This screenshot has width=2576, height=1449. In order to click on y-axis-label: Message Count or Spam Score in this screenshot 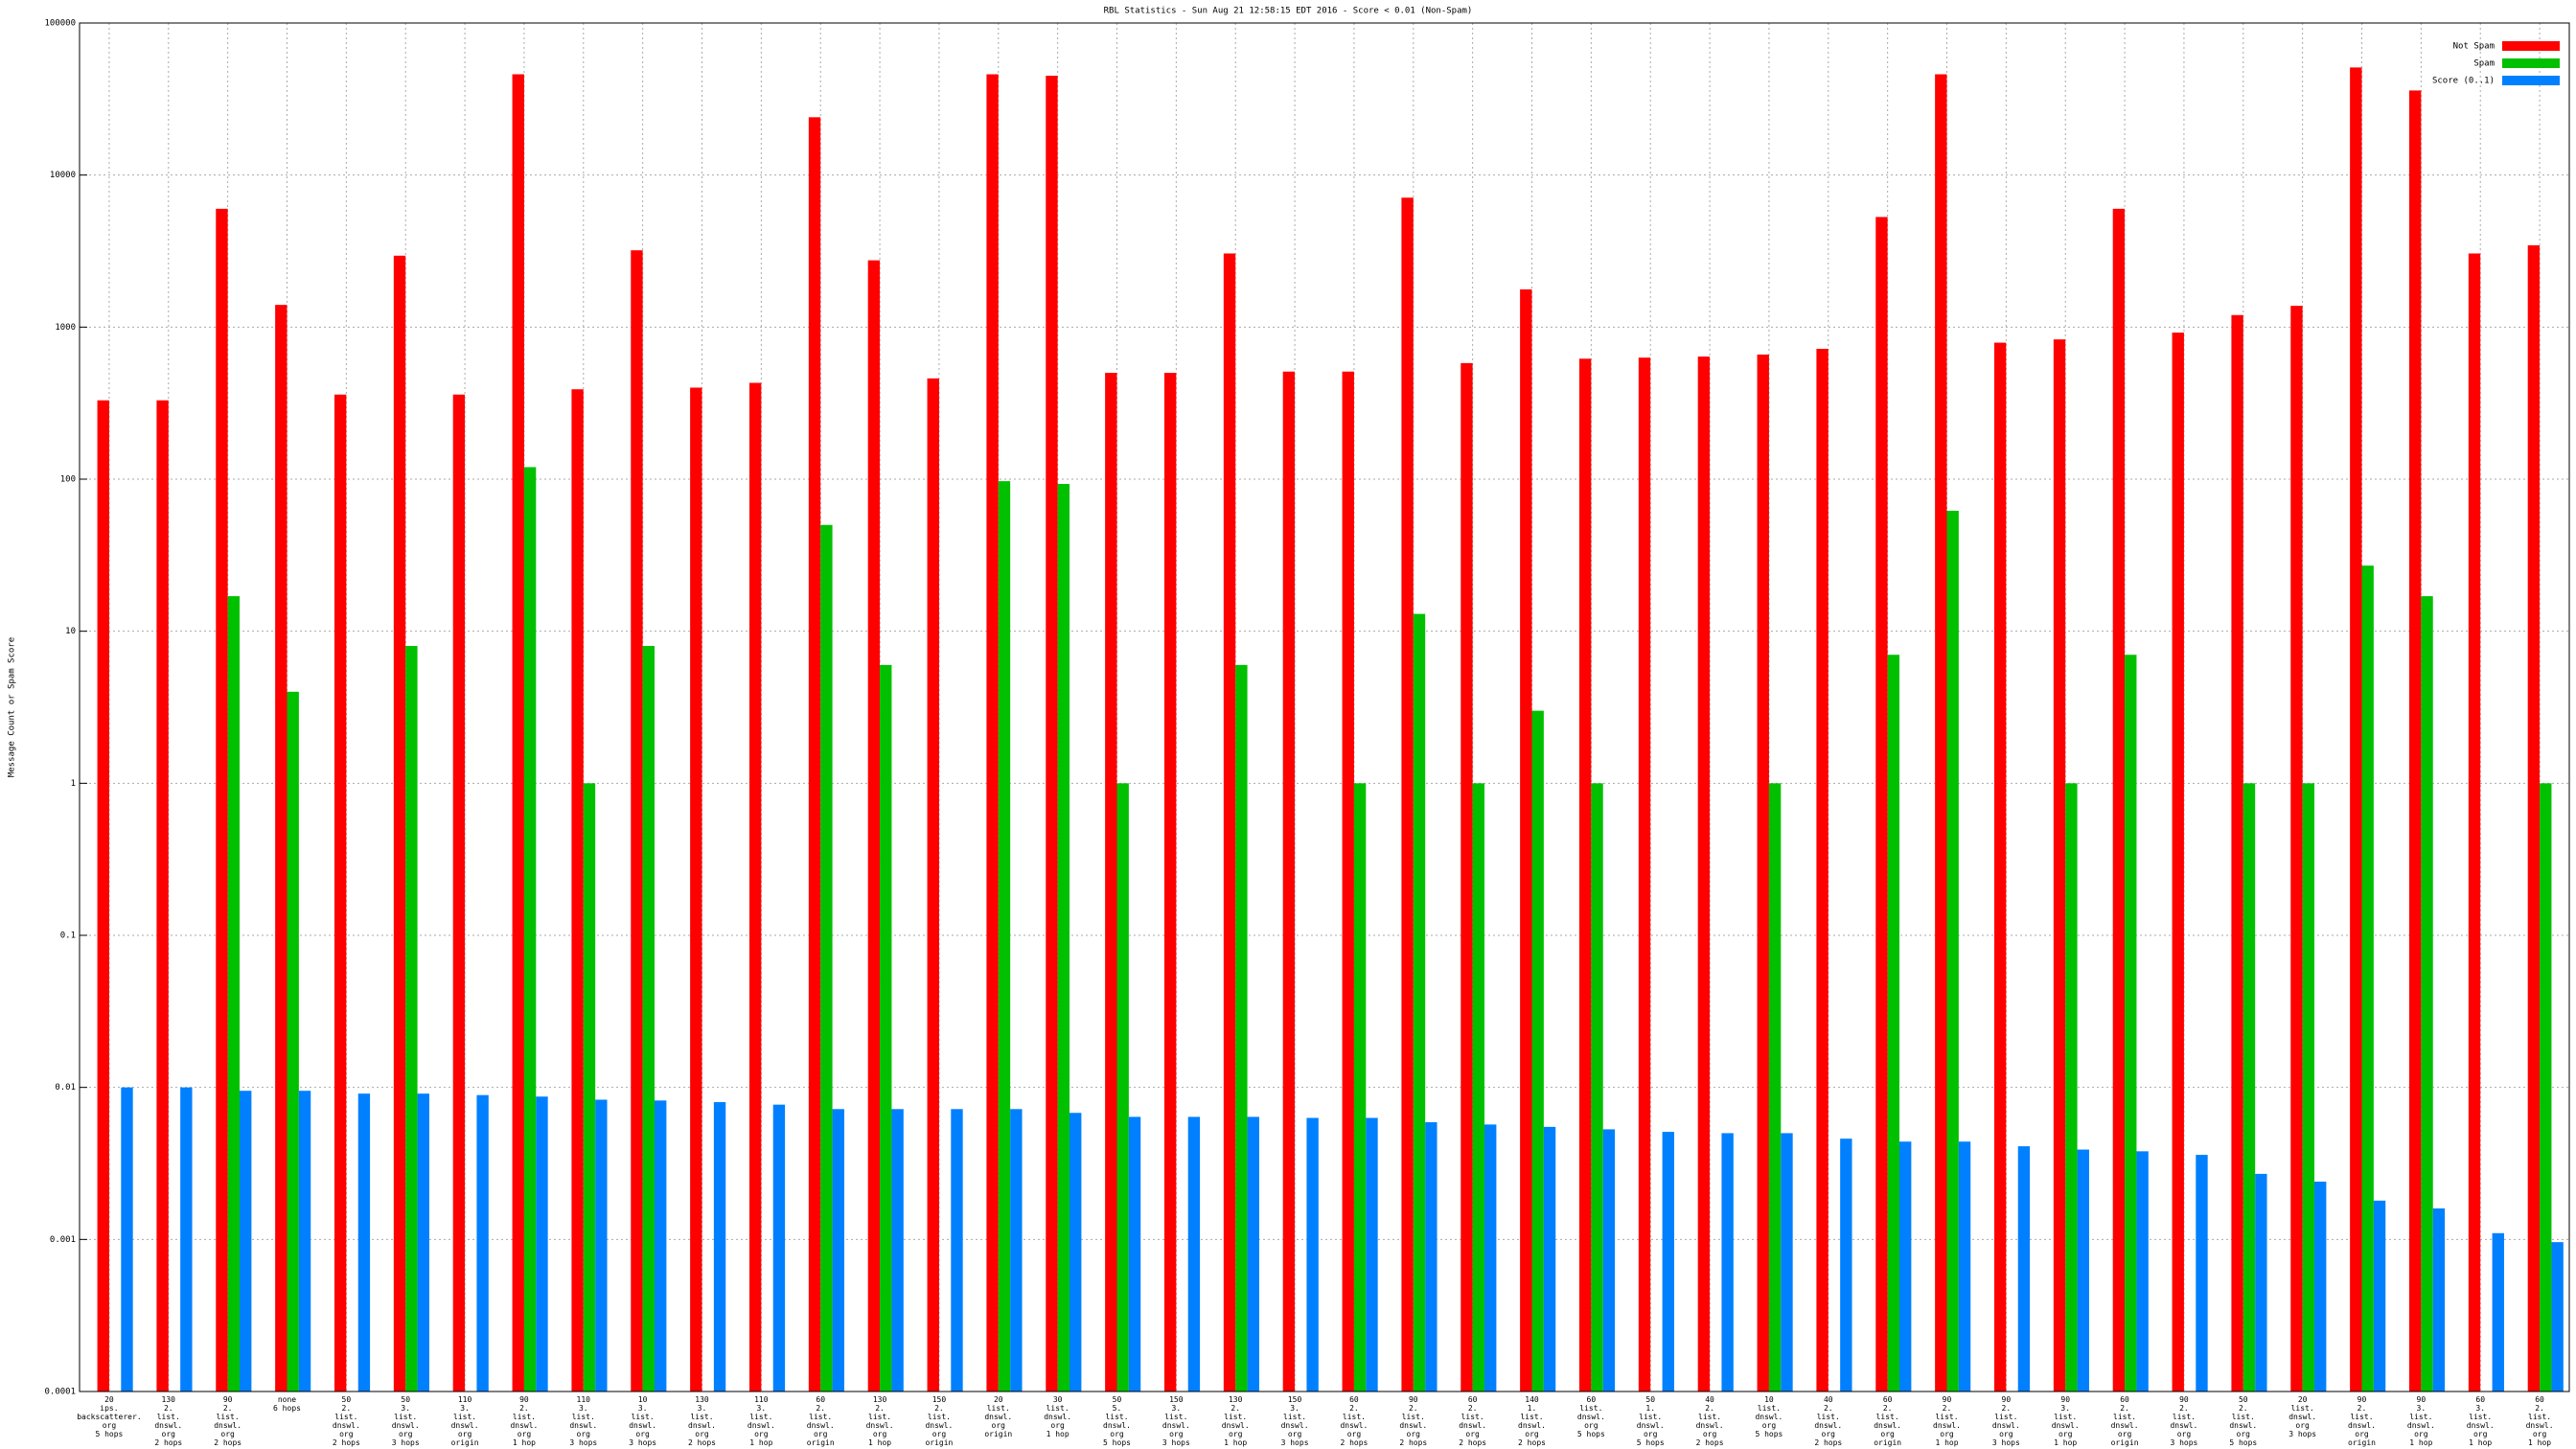, I will do `click(12, 707)`.